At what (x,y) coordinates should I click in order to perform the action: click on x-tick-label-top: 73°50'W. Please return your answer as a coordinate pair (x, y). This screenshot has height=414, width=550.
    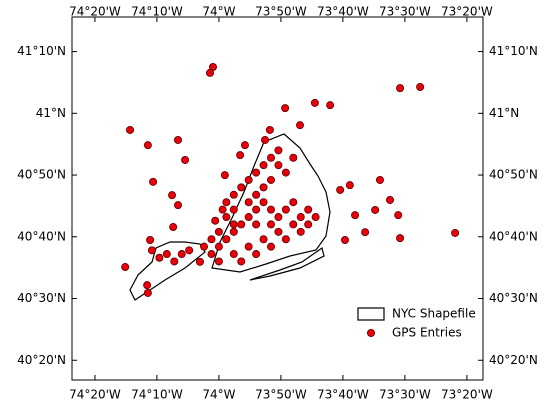
    Looking at the image, I should click on (281, 12).